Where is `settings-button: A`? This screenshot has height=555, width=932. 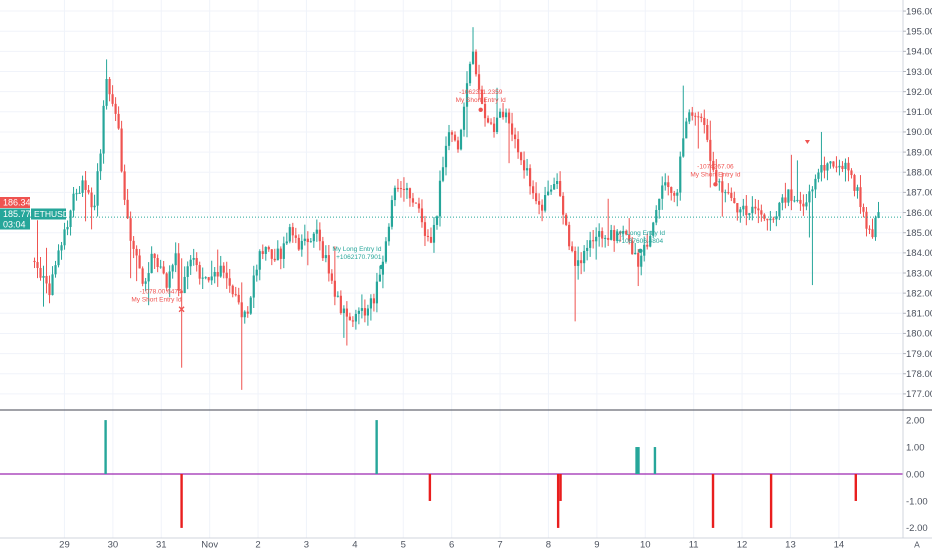 settings-button: A is located at coordinates (917, 544).